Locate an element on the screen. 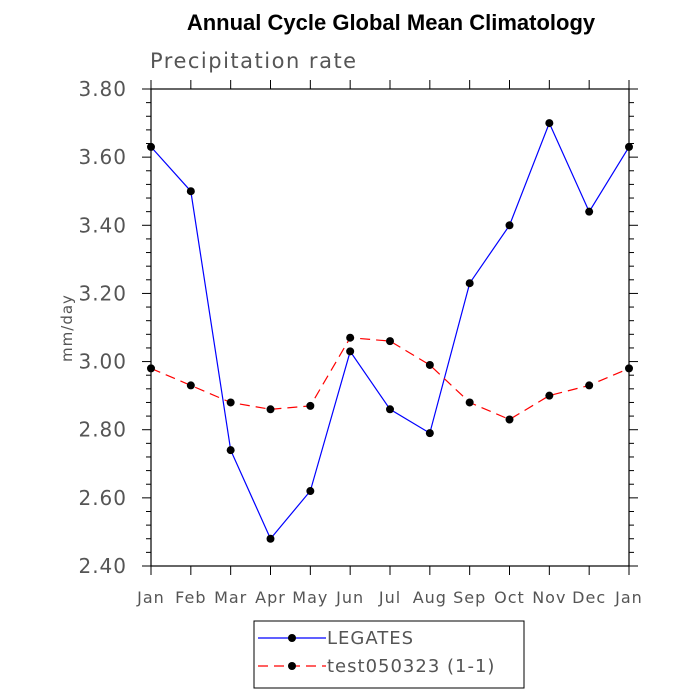  y-tick-label: 3.60 is located at coordinates (102, 157).